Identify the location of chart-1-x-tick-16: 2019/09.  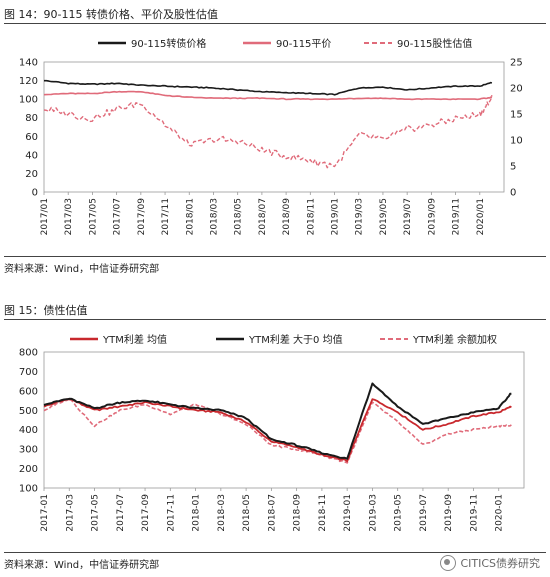
(432, 217).